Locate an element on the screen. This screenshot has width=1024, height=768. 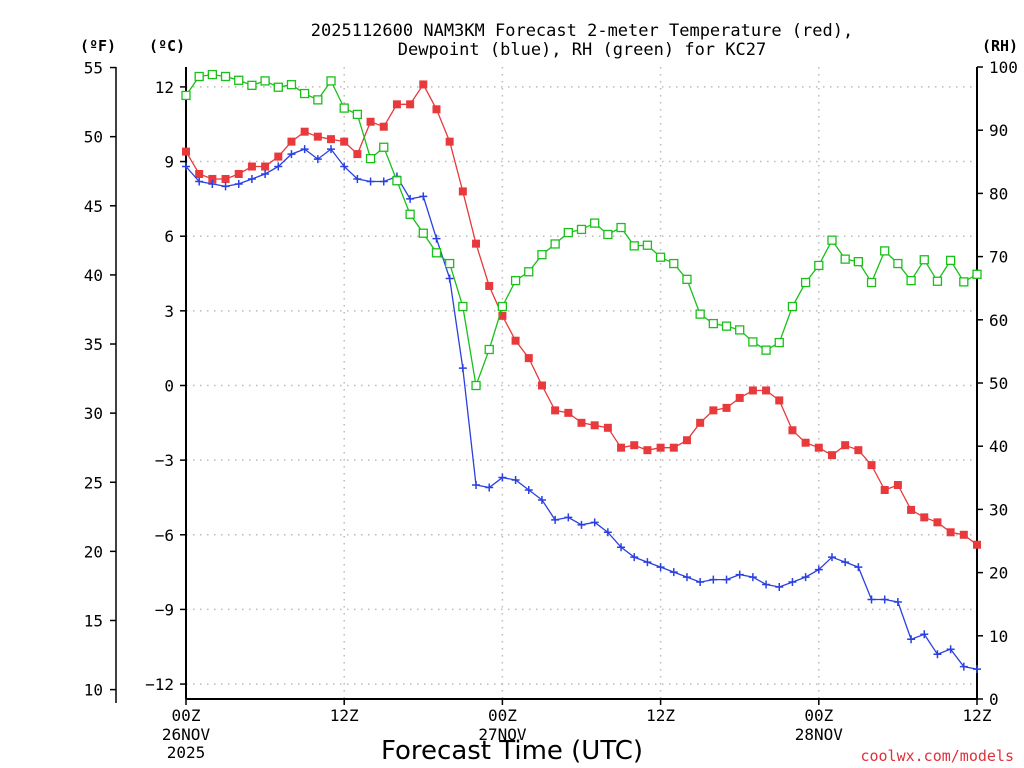
celsius-tick-label: −9 is located at coordinates (164, 609).